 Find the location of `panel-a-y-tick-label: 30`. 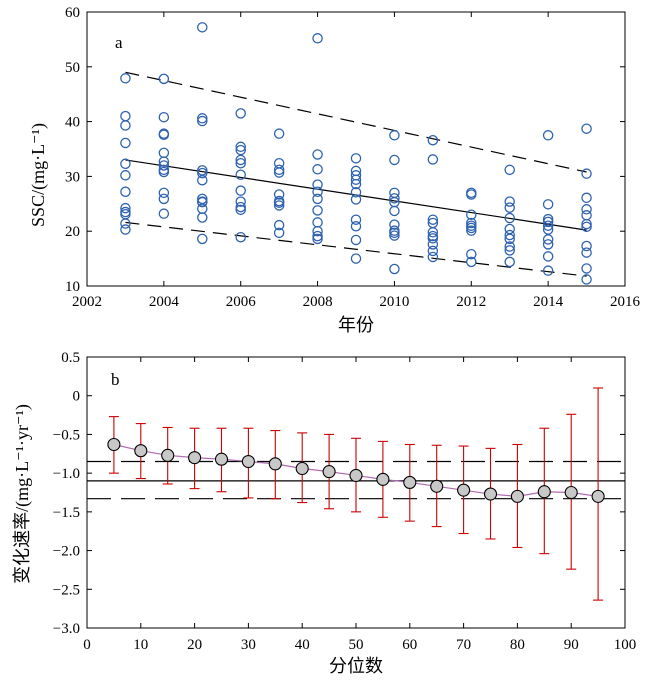

panel-a-y-tick-label: 30 is located at coordinates (72, 177).